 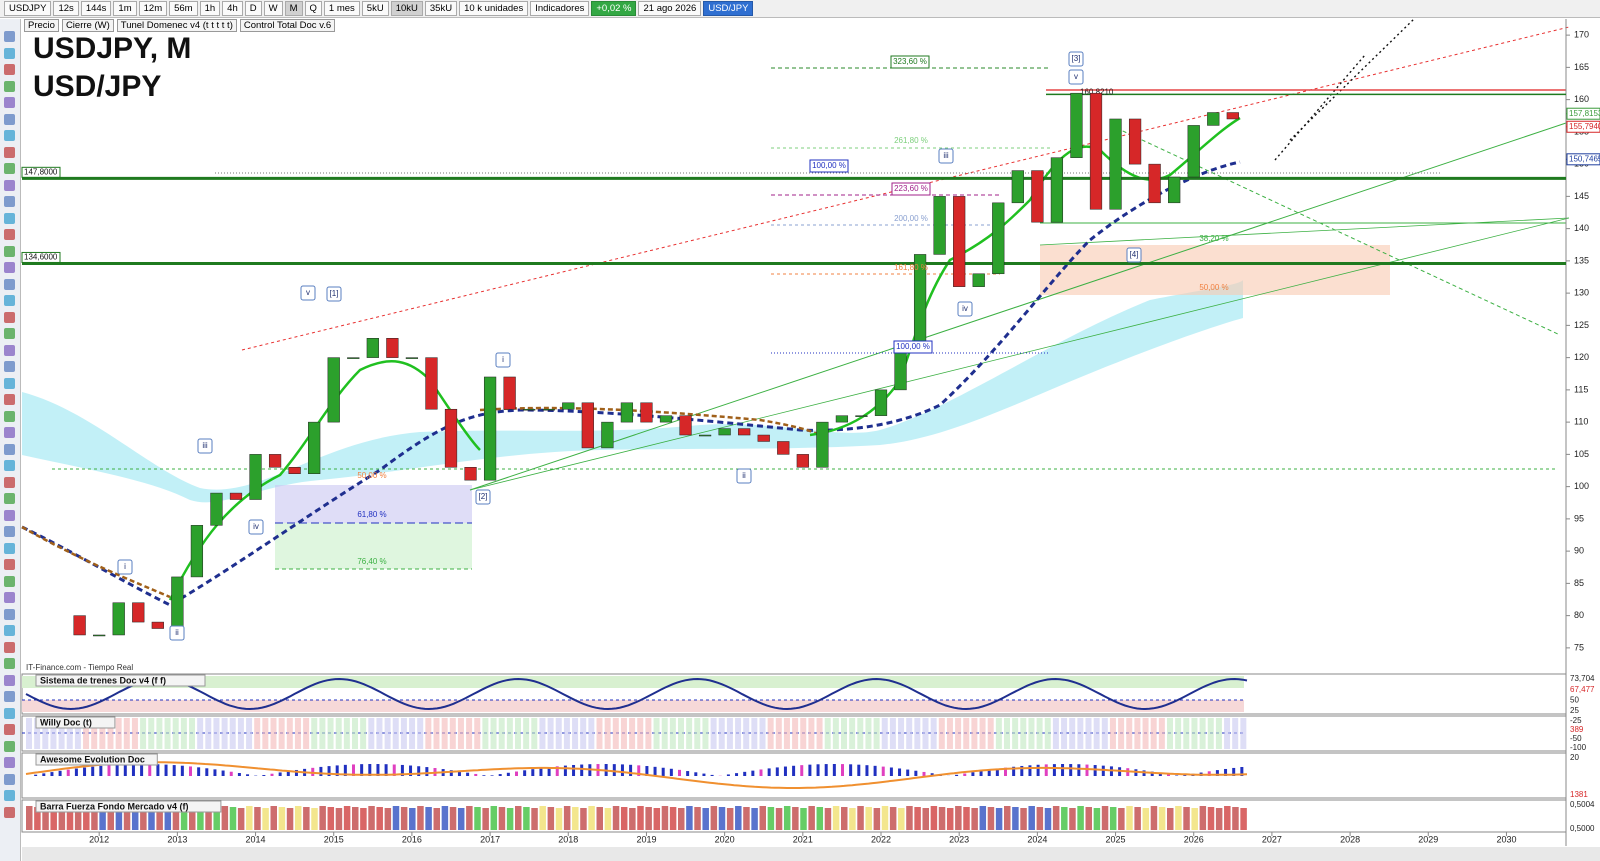 I want to click on chart-subtitle: USD/JPY, so click(x=97, y=86).